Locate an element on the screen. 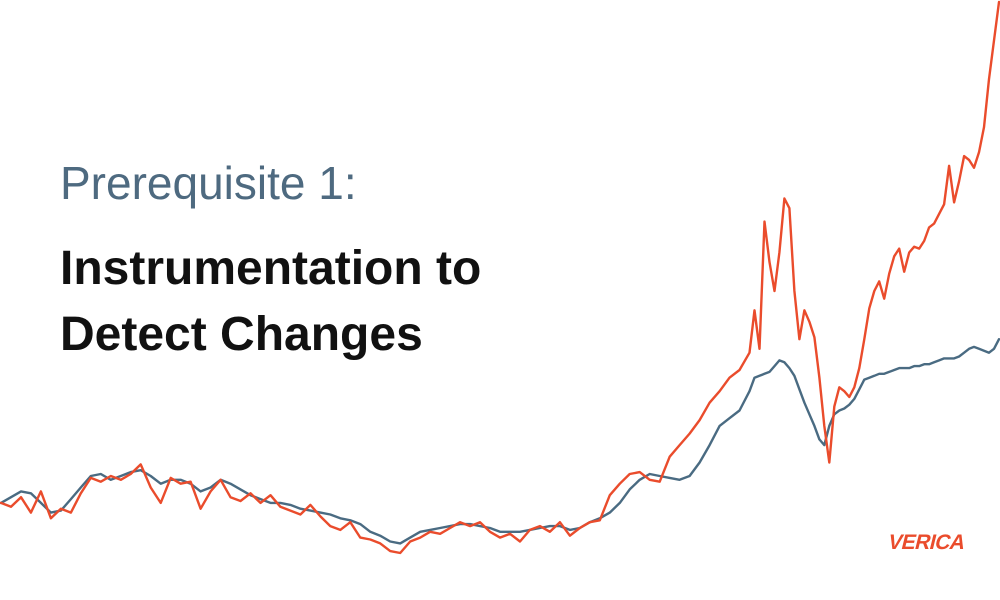 The width and height of the screenshot is (1000, 600). slide-title-line-2: Detect Changes is located at coordinates (241, 334).